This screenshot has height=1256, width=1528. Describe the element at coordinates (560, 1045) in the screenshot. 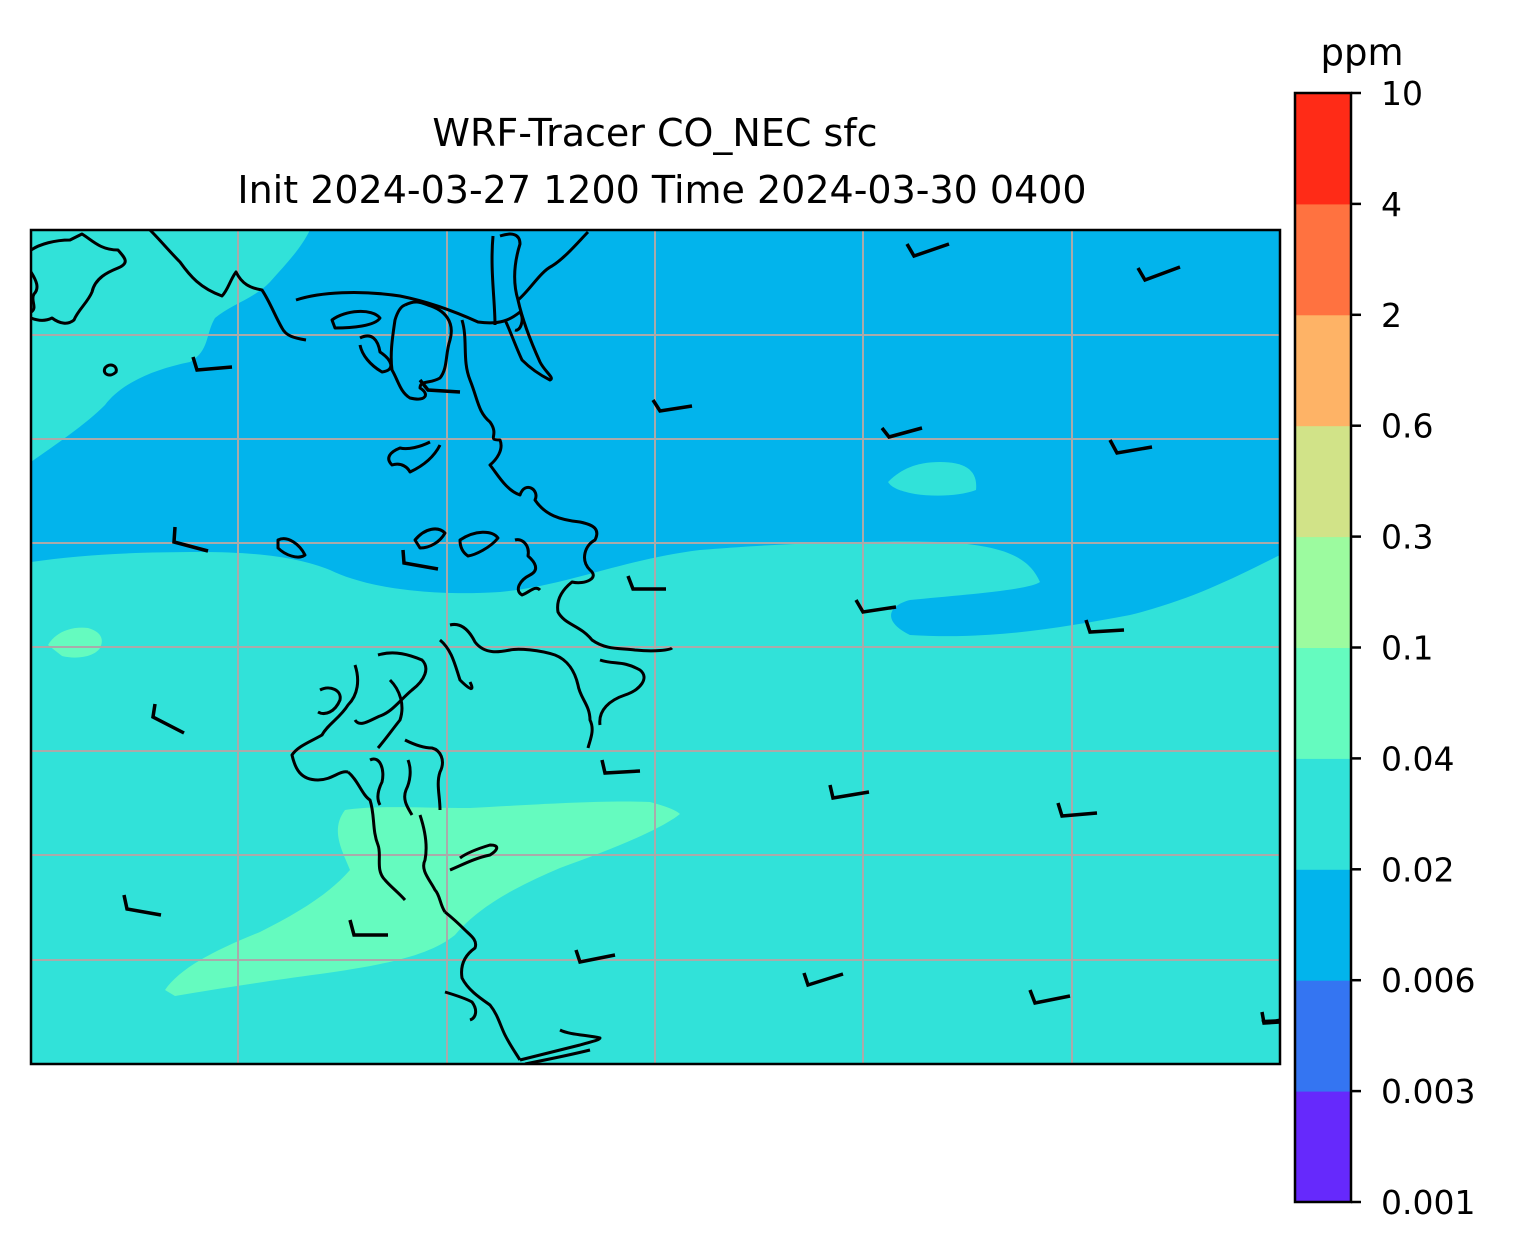

I see `coastline-cape` at that location.